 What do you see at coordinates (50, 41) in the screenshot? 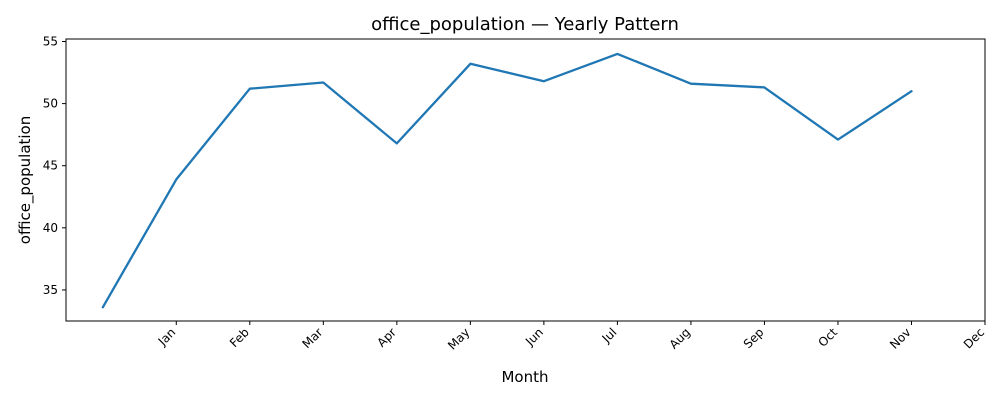
I see `y-tick-label: 55` at bounding box center [50, 41].